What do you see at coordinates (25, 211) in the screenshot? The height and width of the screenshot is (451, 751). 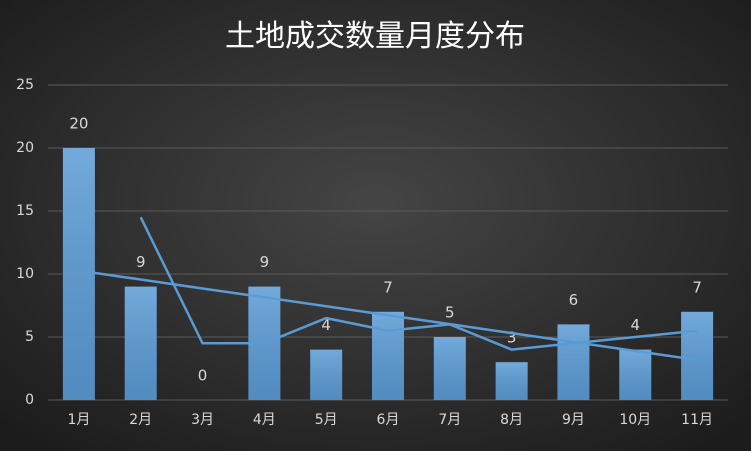 I see `y-tick-label: 15` at bounding box center [25, 211].